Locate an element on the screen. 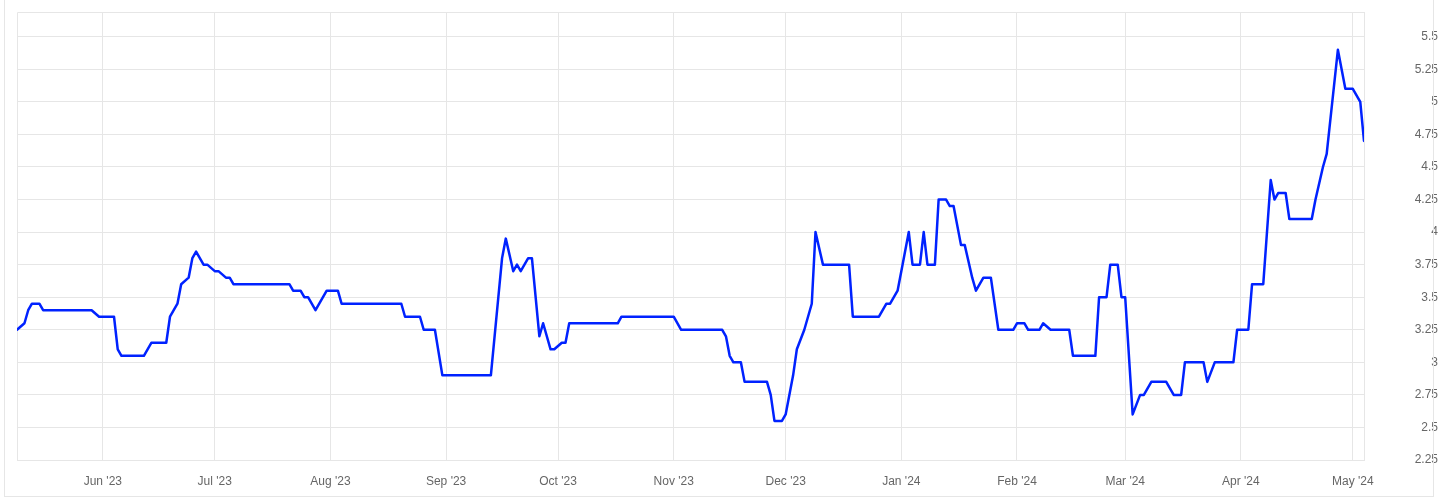 This screenshot has width=1438, height=500. x-tick-label: Apr '24 is located at coordinates (1241, 480).